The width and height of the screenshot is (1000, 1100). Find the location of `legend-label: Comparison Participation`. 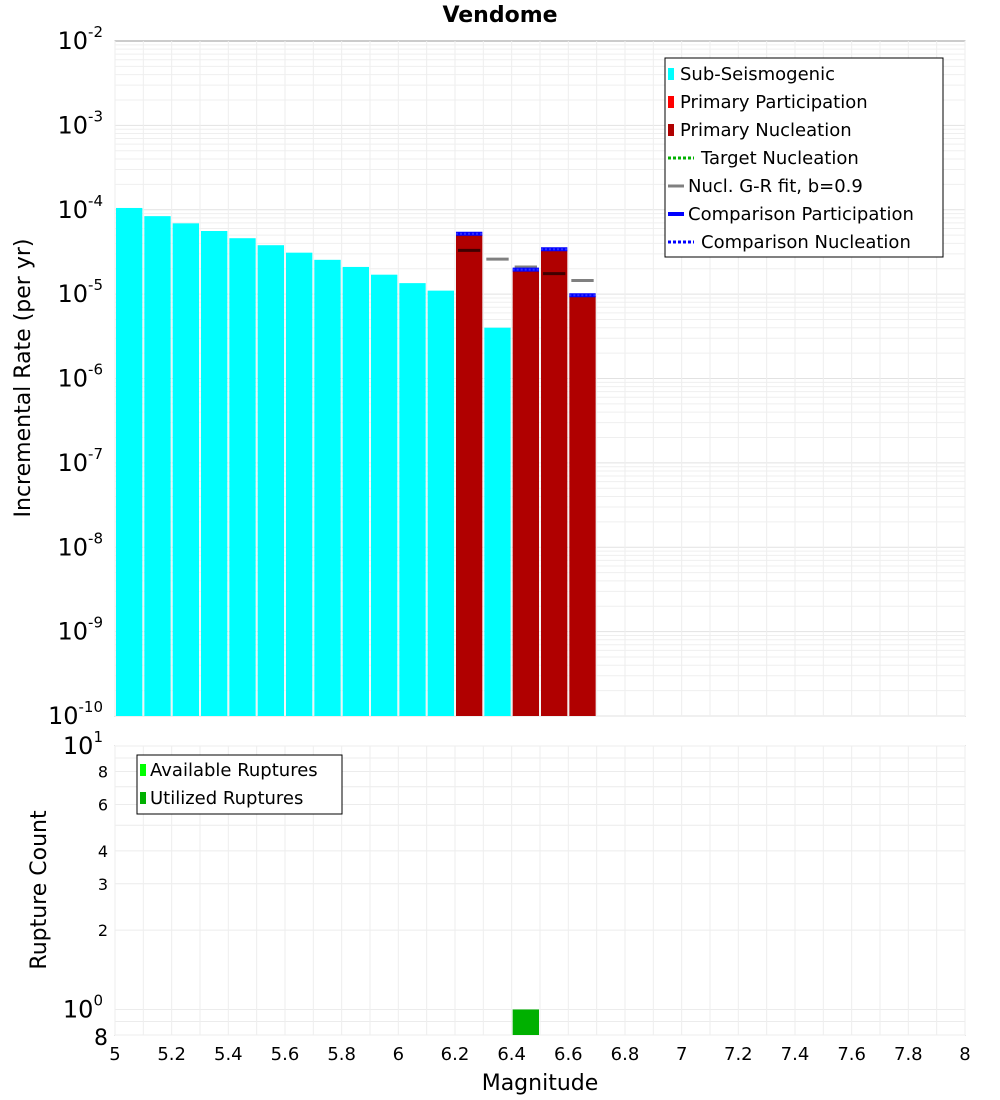

legend-label: Comparison Participation is located at coordinates (801, 214).